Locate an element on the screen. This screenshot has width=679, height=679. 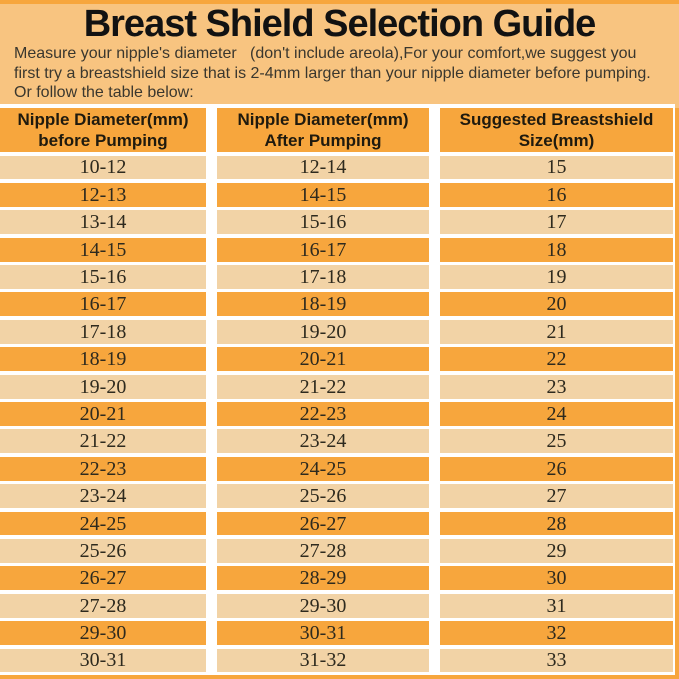
table-cell-before: 20-21 is located at coordinates (103, 414).